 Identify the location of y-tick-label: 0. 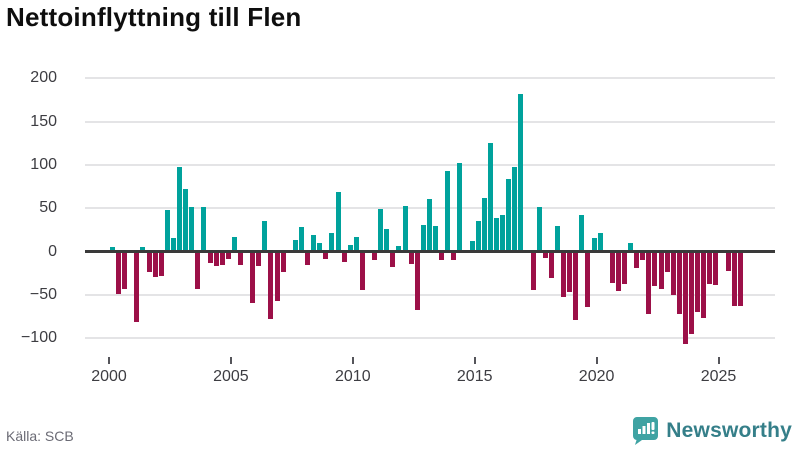
(52, 251).